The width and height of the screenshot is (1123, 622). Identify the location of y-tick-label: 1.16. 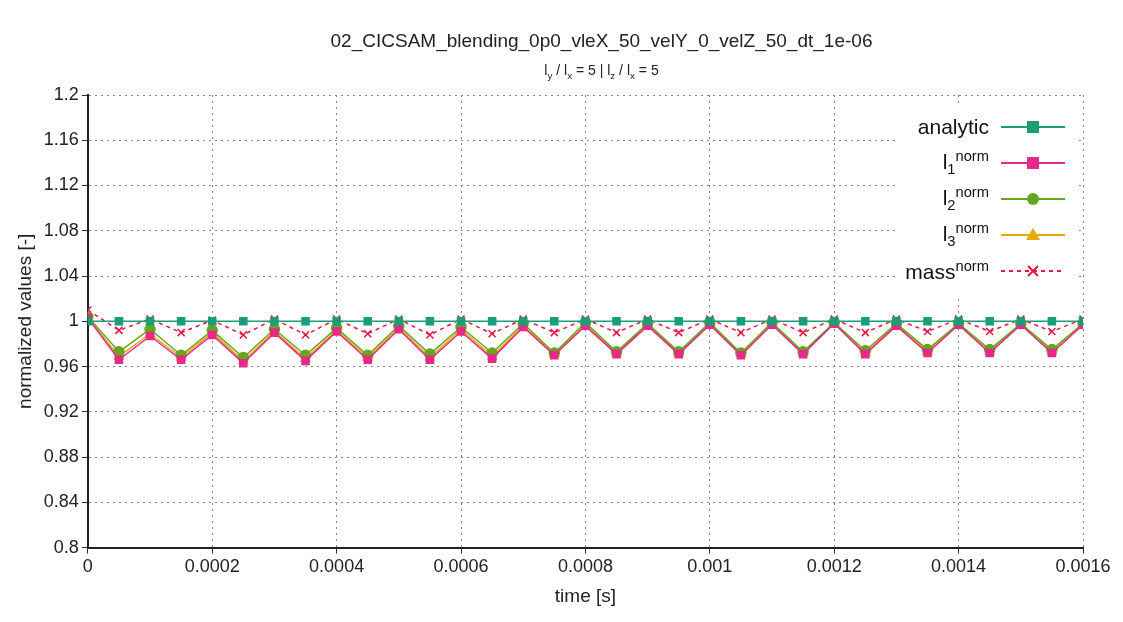
(61, 139).